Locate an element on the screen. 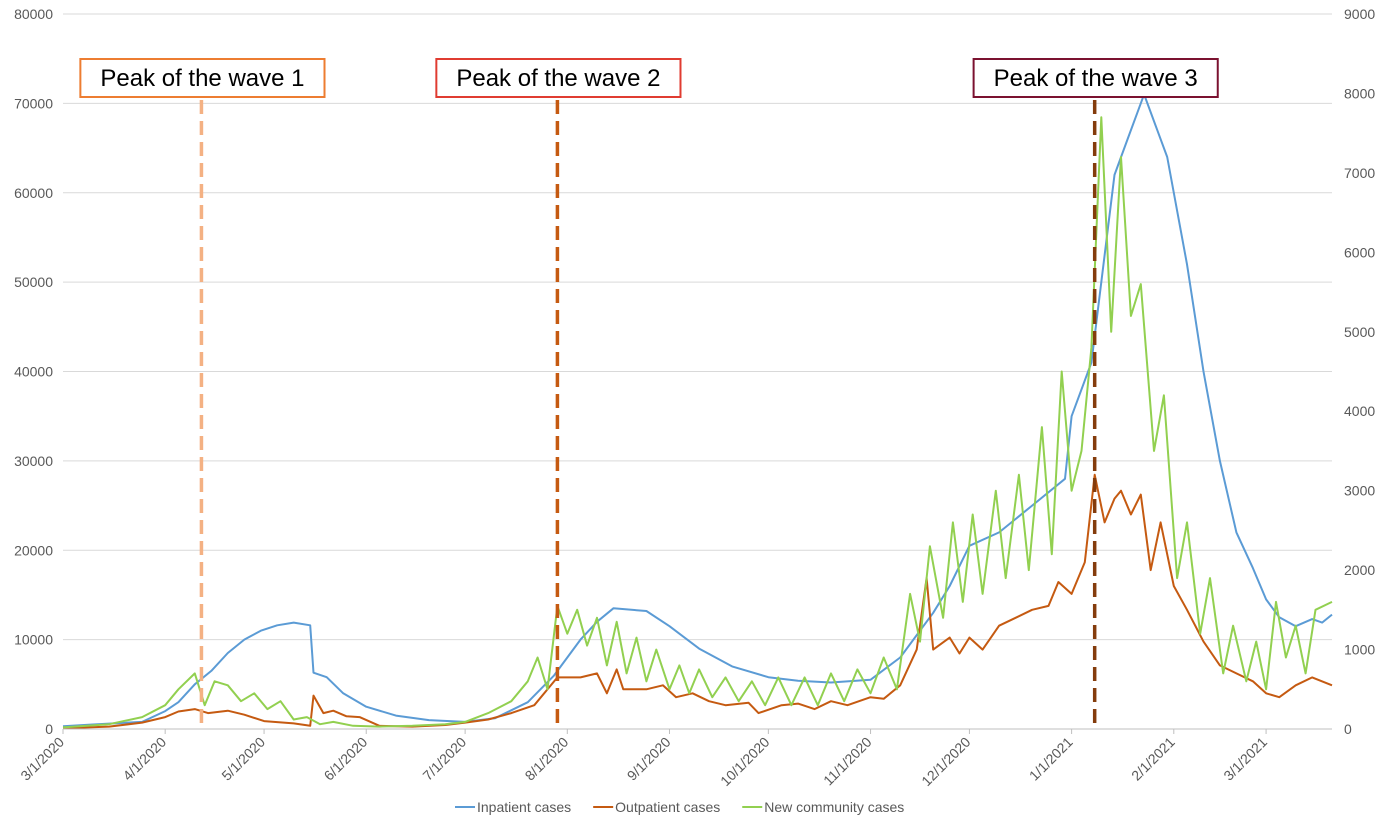  x-tick-label: 10/1/2020 is located at coordinates (745, 762).